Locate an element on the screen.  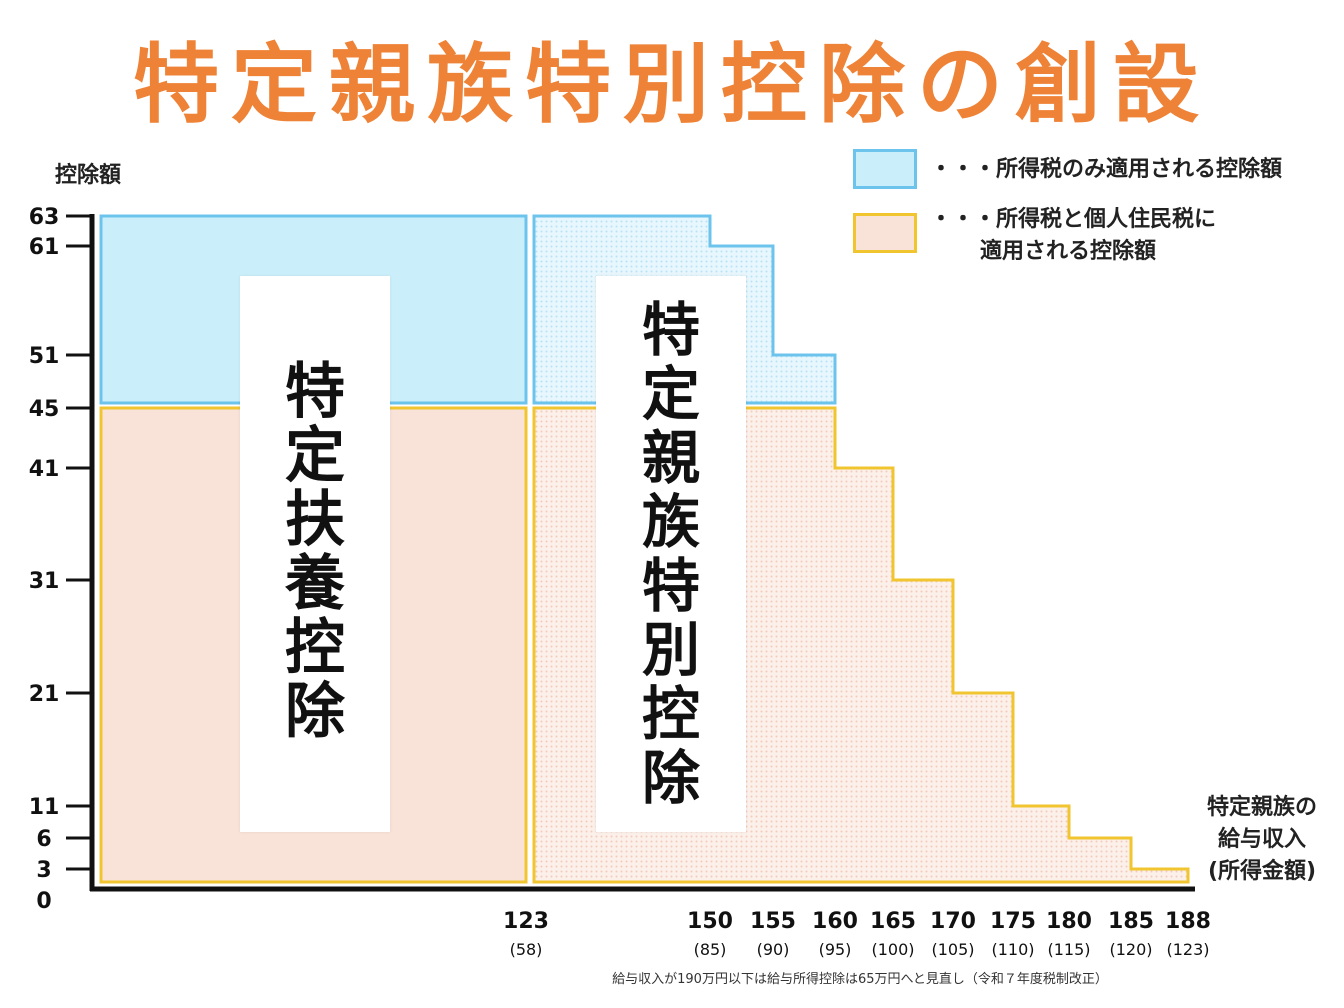
x-tick-label: 155 is located at coordinates (773, 921).